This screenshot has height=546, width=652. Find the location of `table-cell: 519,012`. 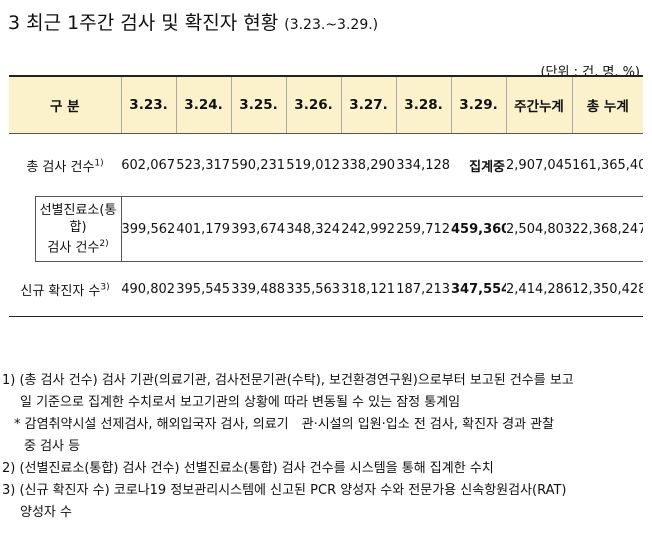

table-cell: 519,012 is located at coordinates (313, 165).